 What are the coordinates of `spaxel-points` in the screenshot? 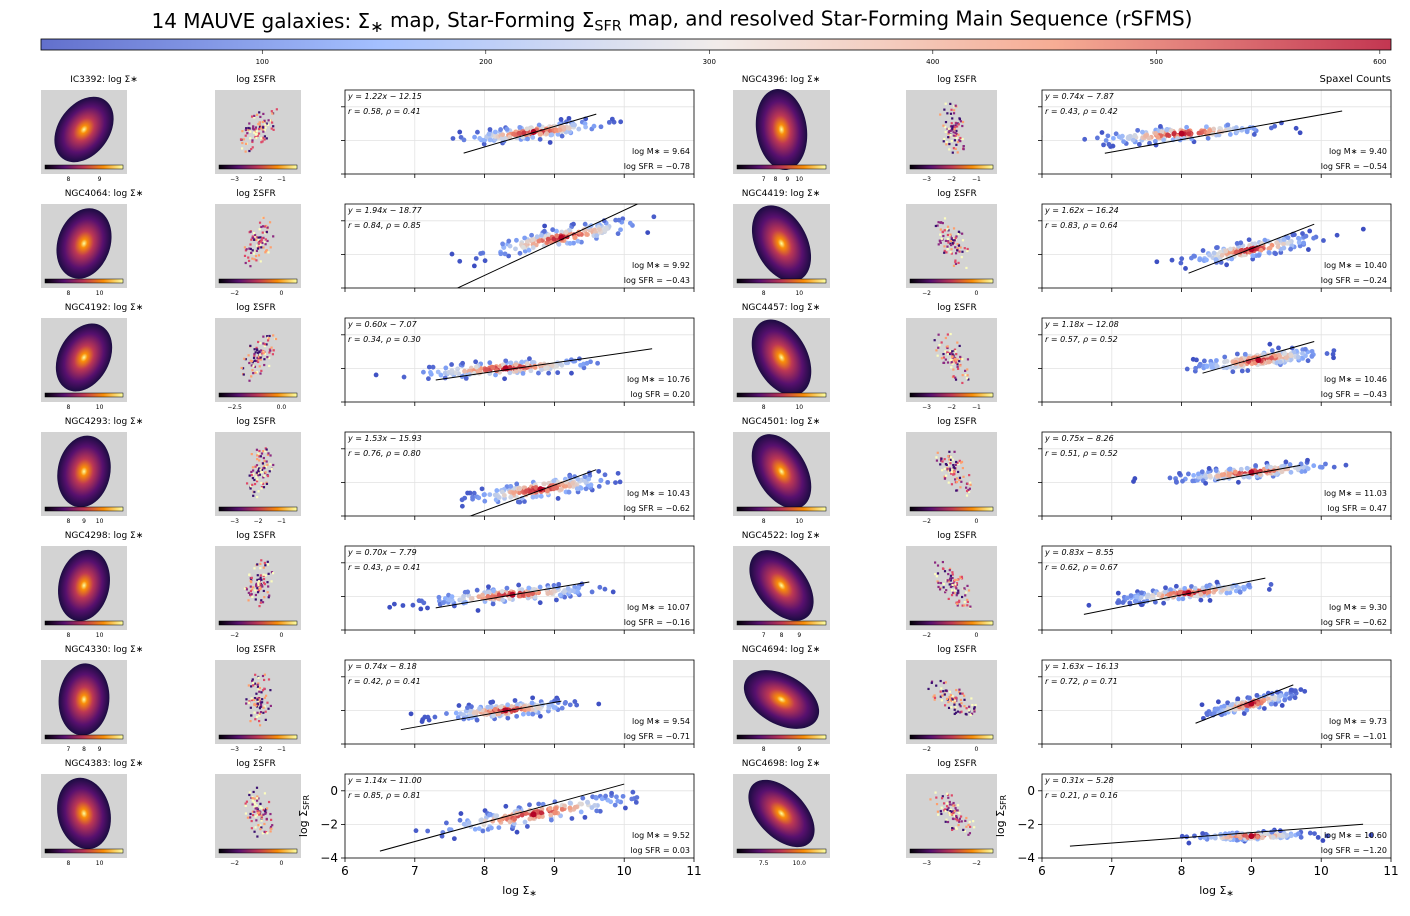 It's located at (541, 492).